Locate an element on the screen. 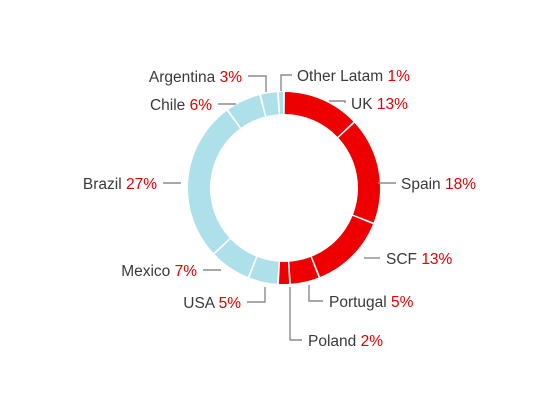 The image size is (555, 414). slice-argentina is located at coordinates (270, 104).